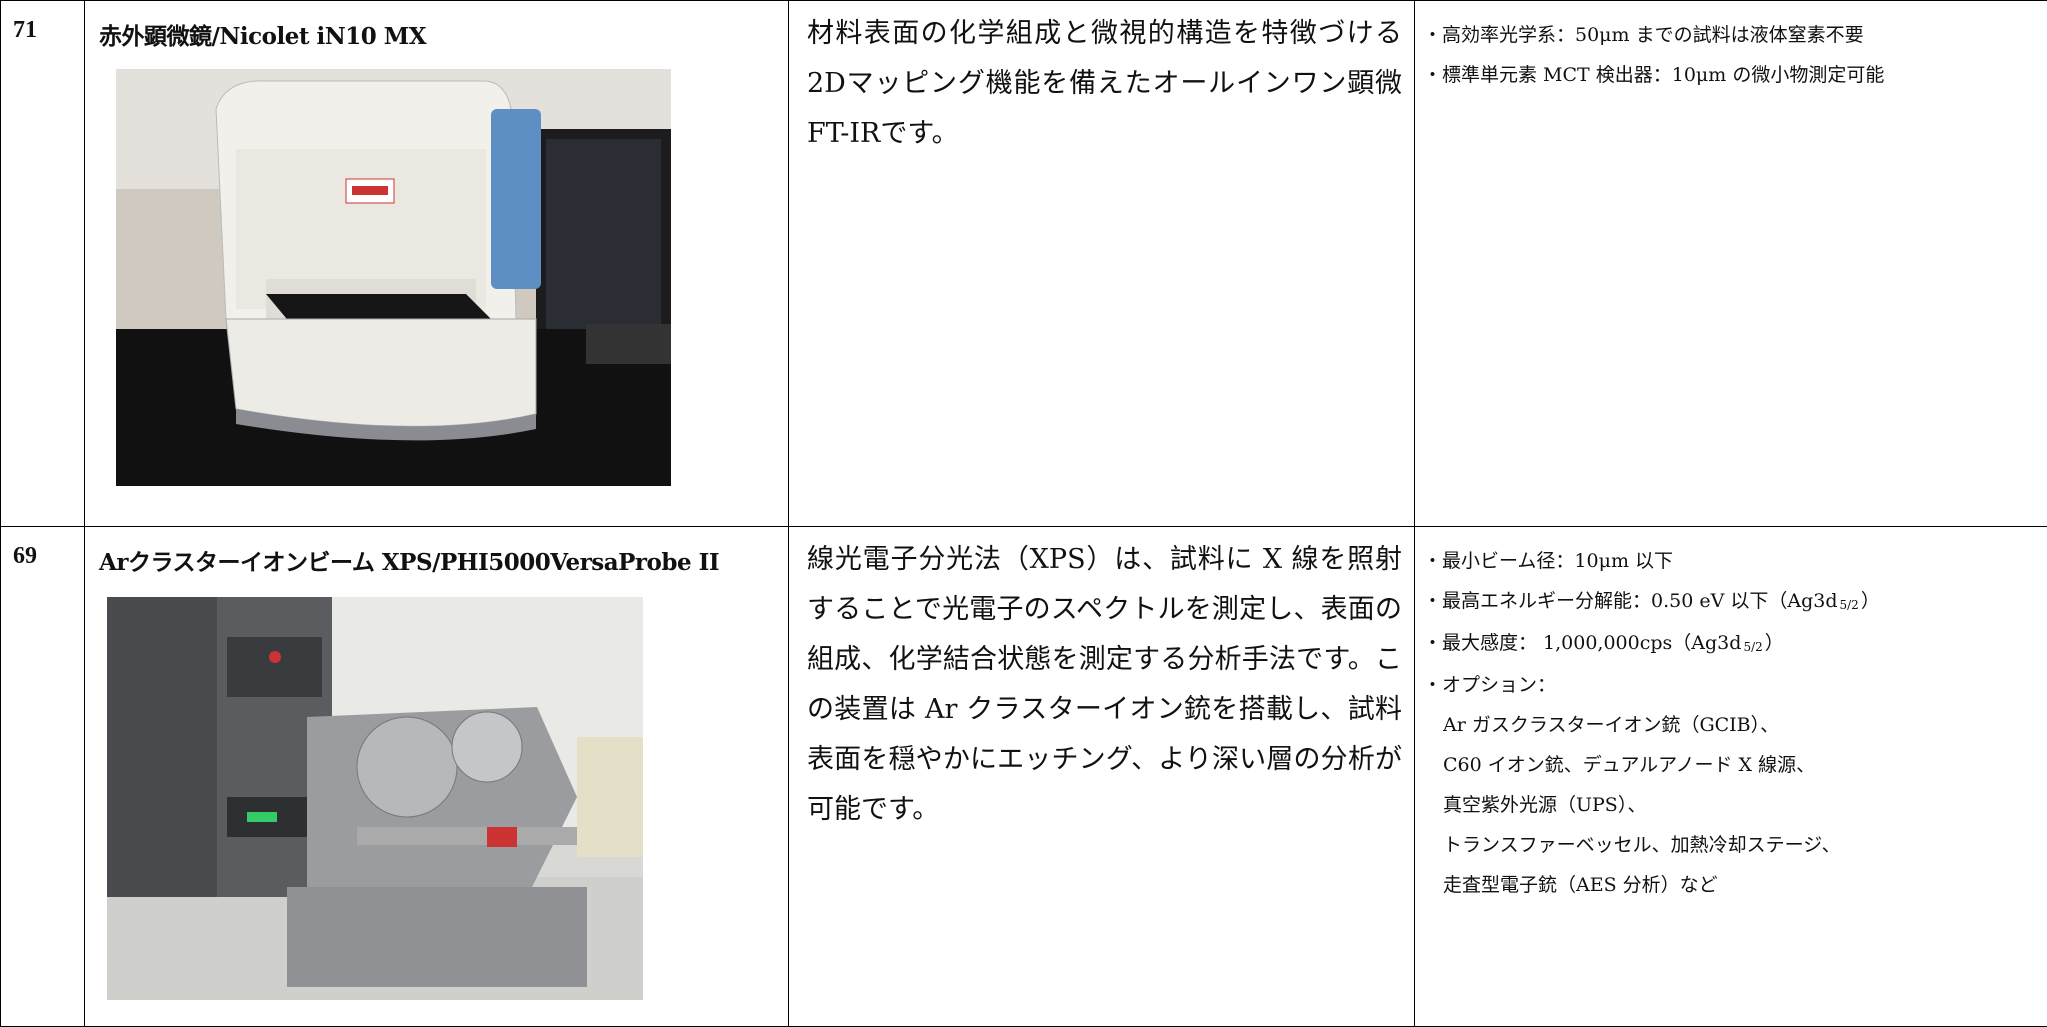  I want to click on spec-line: ・標準単元素 MCT 検出器：10μm の微小物測定可能, so click(1731, 75).